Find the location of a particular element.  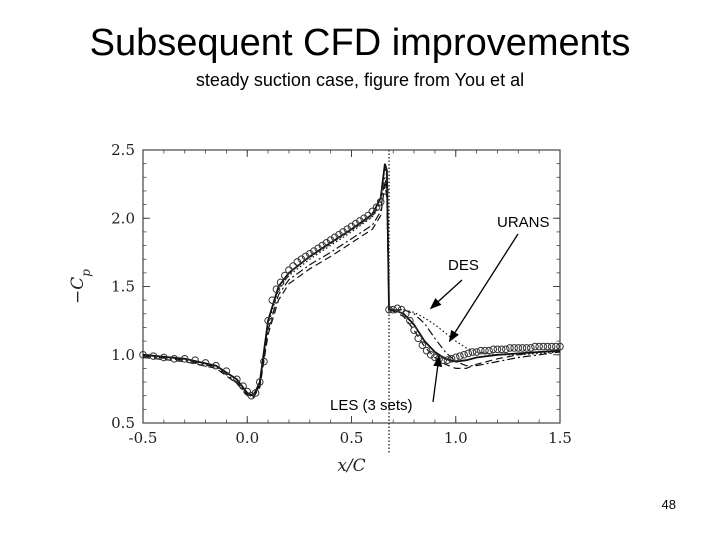

y-axis-label: −Cp is located at coordinates (80, 286).